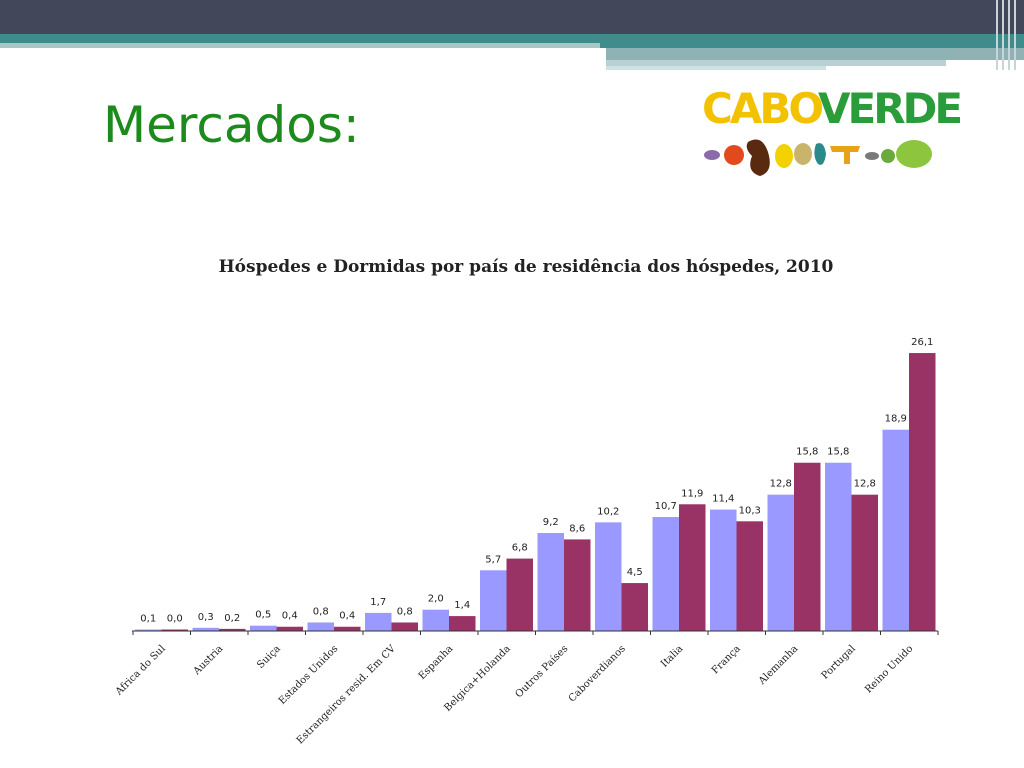 This screenshot has height=768, width=1024. What do you see at coordinates (922, 342) in the screenshot?
I see `data-label: 26,1` at bounding box center [922, 342].